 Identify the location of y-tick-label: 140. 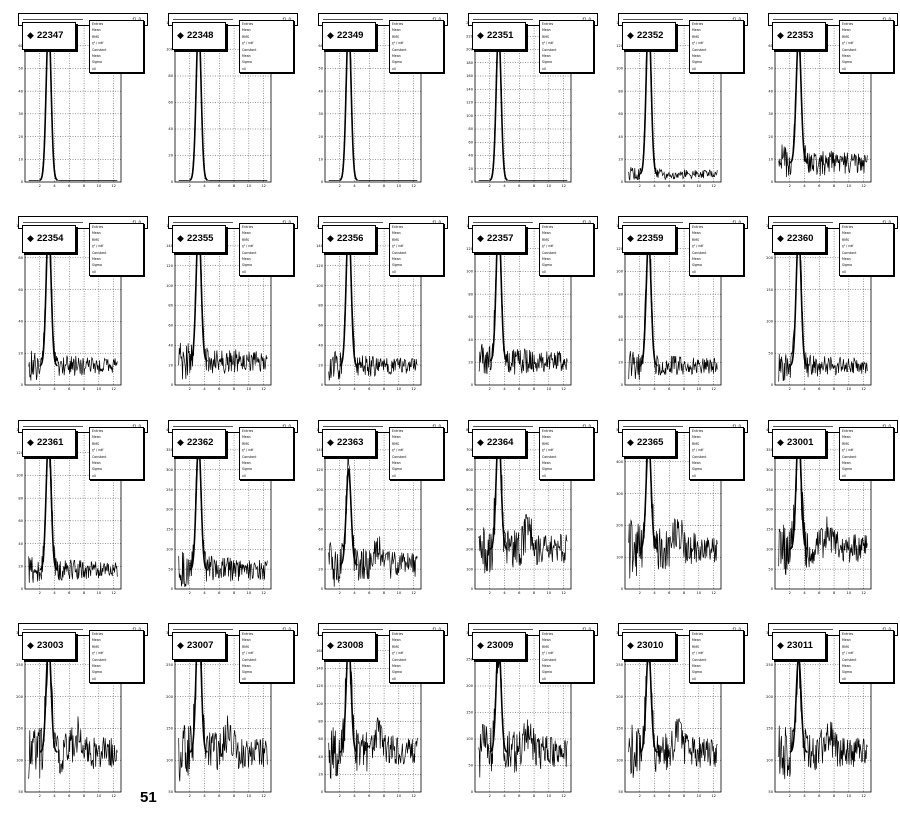
(320, 246).